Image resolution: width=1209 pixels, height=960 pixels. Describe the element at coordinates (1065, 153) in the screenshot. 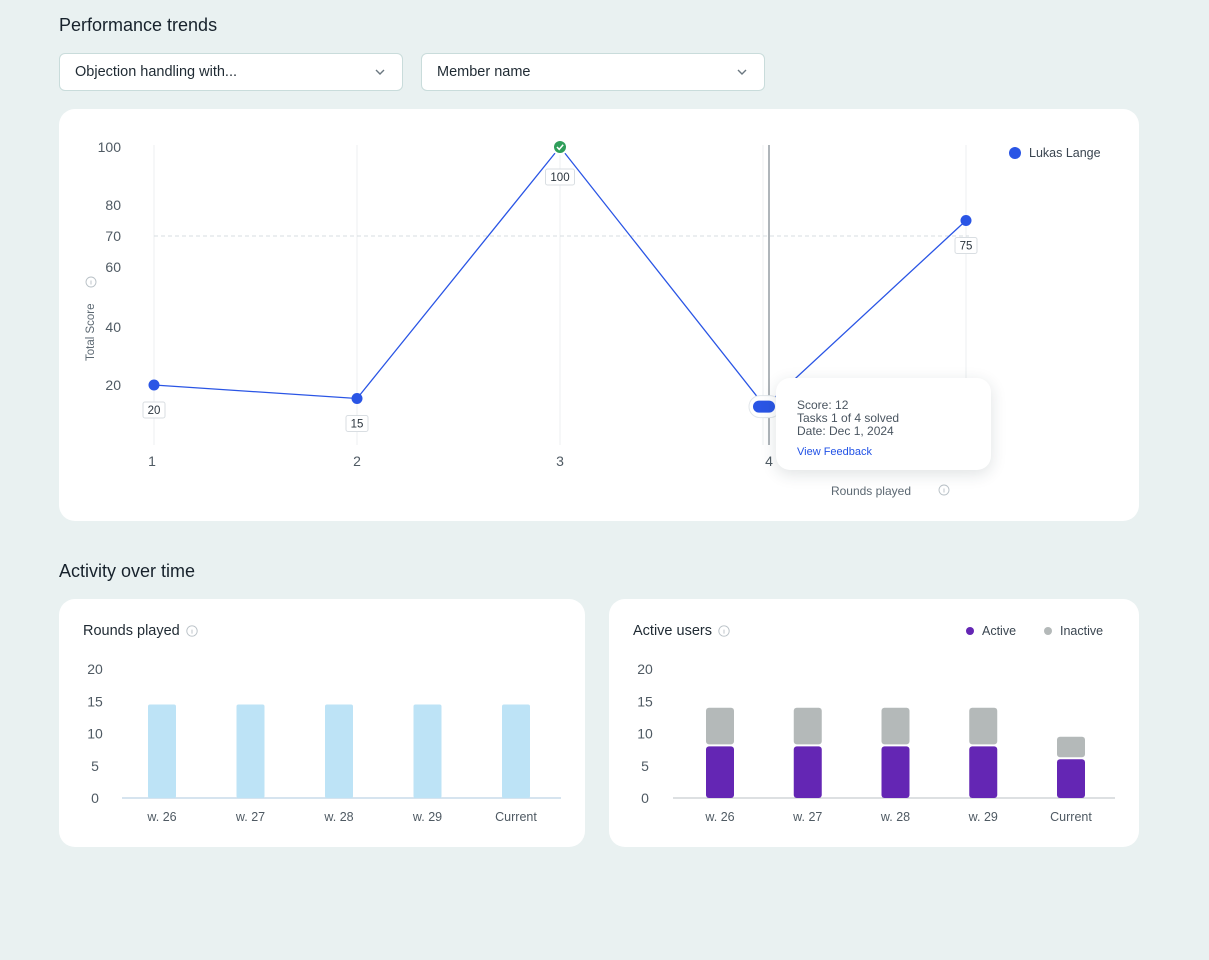

I see `legend-label: Lukas Lange` at that location.